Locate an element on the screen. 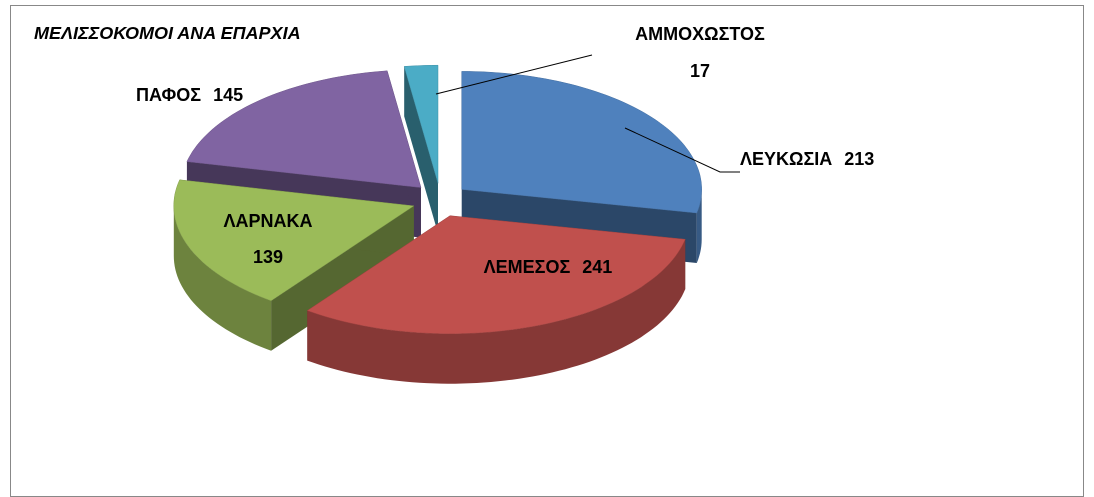 The width and height of the screenshot is (1094, 497). label-value: 139 is located at coordinates (268, 257).